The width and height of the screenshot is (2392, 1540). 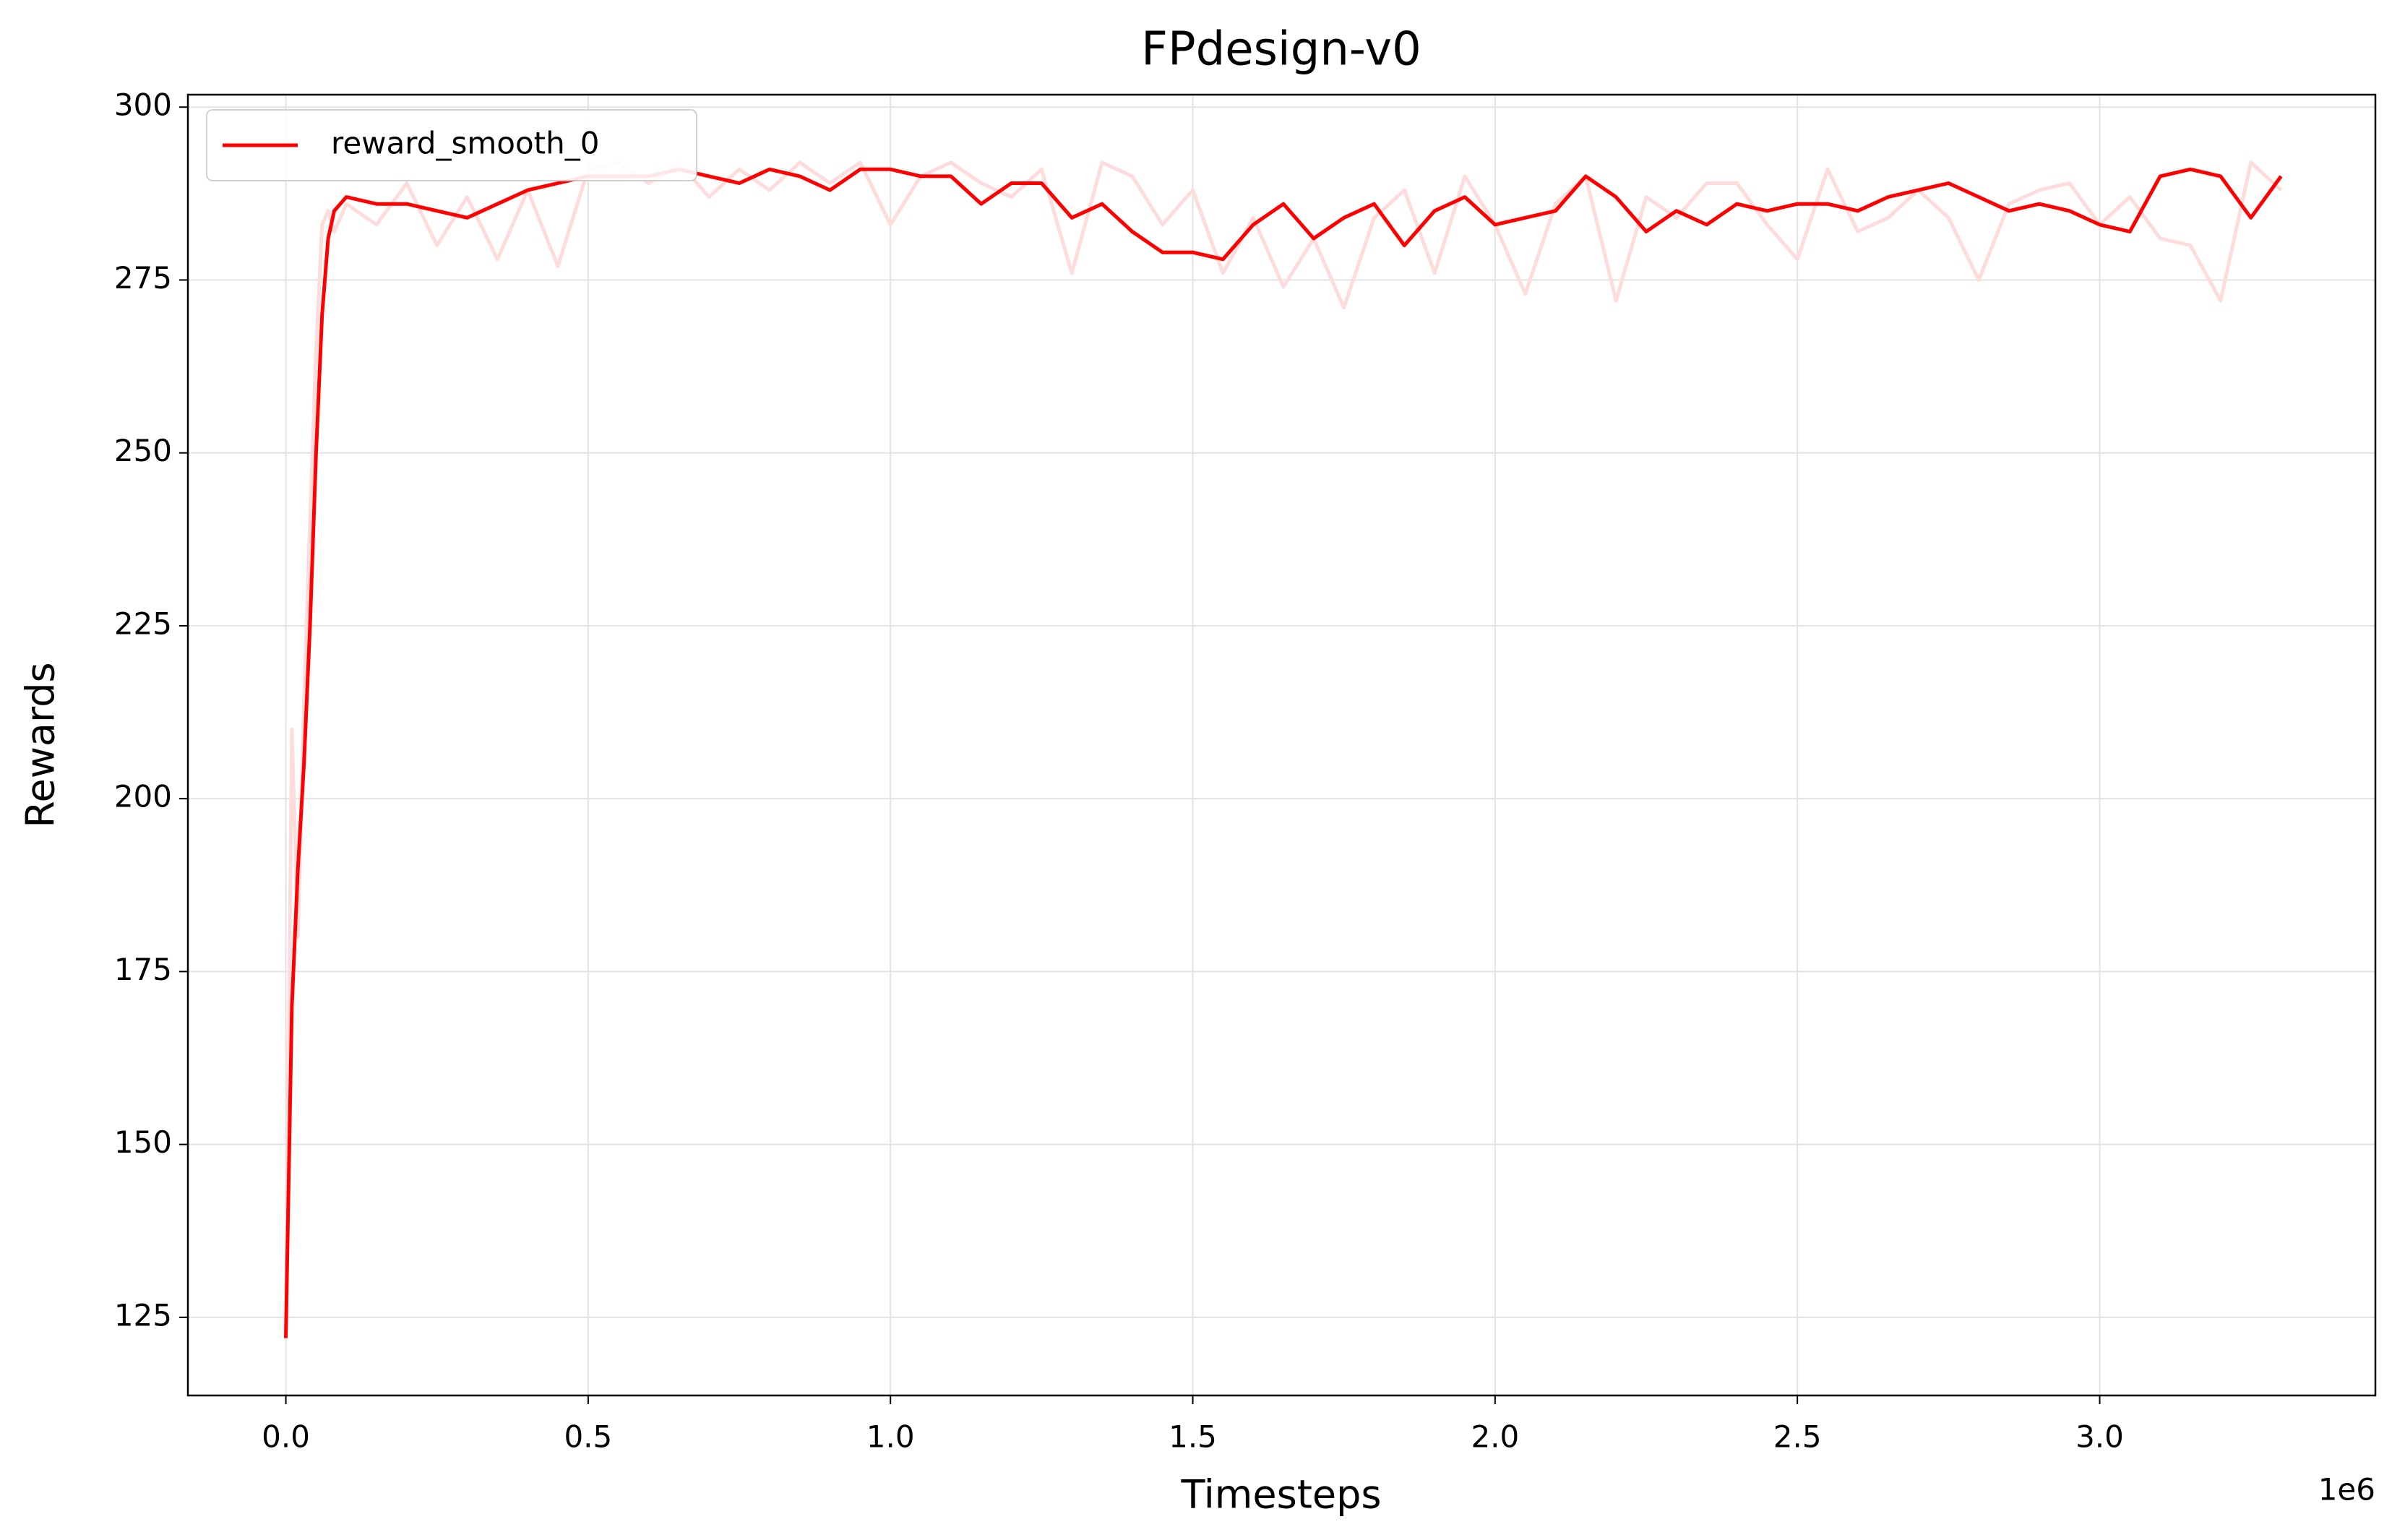 I want to click on x-tick-label: 3.0, so click(x=2099, y=1437).